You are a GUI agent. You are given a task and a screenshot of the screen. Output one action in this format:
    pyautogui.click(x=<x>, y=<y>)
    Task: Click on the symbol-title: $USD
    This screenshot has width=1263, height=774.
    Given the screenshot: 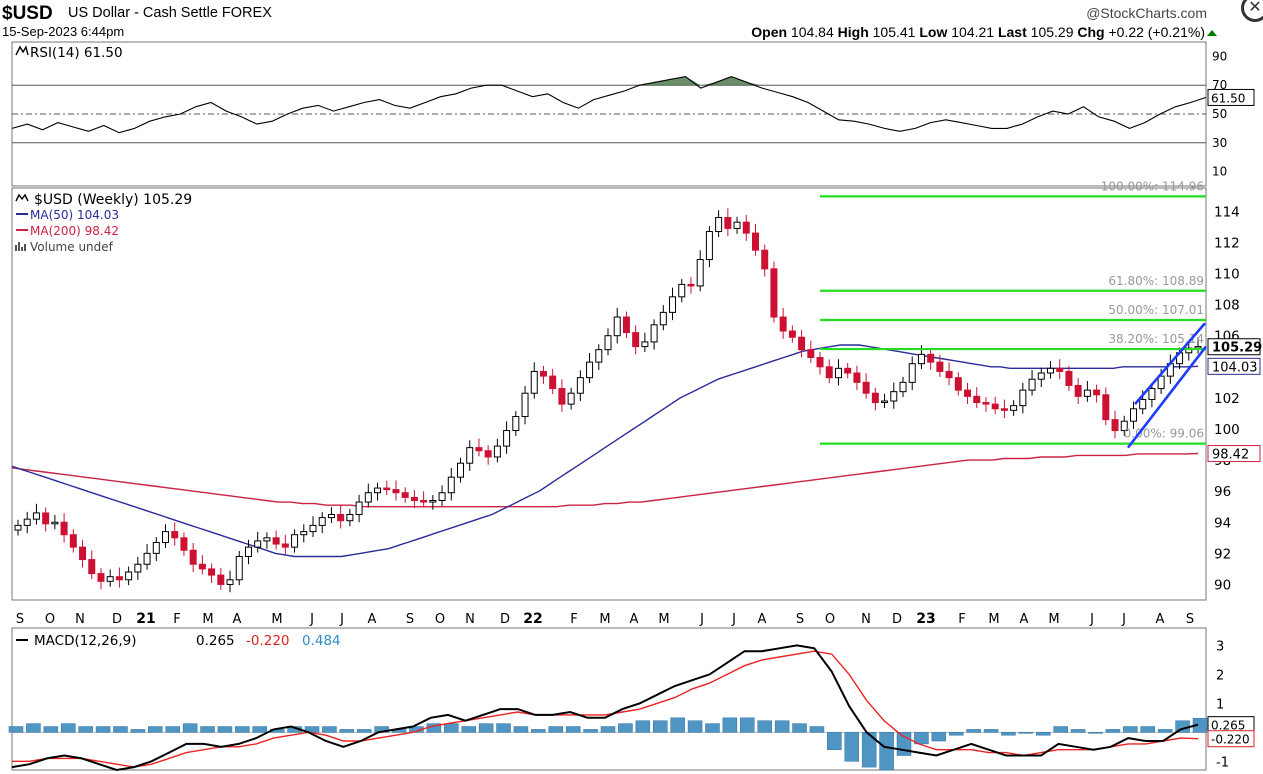 What is the action you would take?
    pyautogui.click(x=27, y=13)
    